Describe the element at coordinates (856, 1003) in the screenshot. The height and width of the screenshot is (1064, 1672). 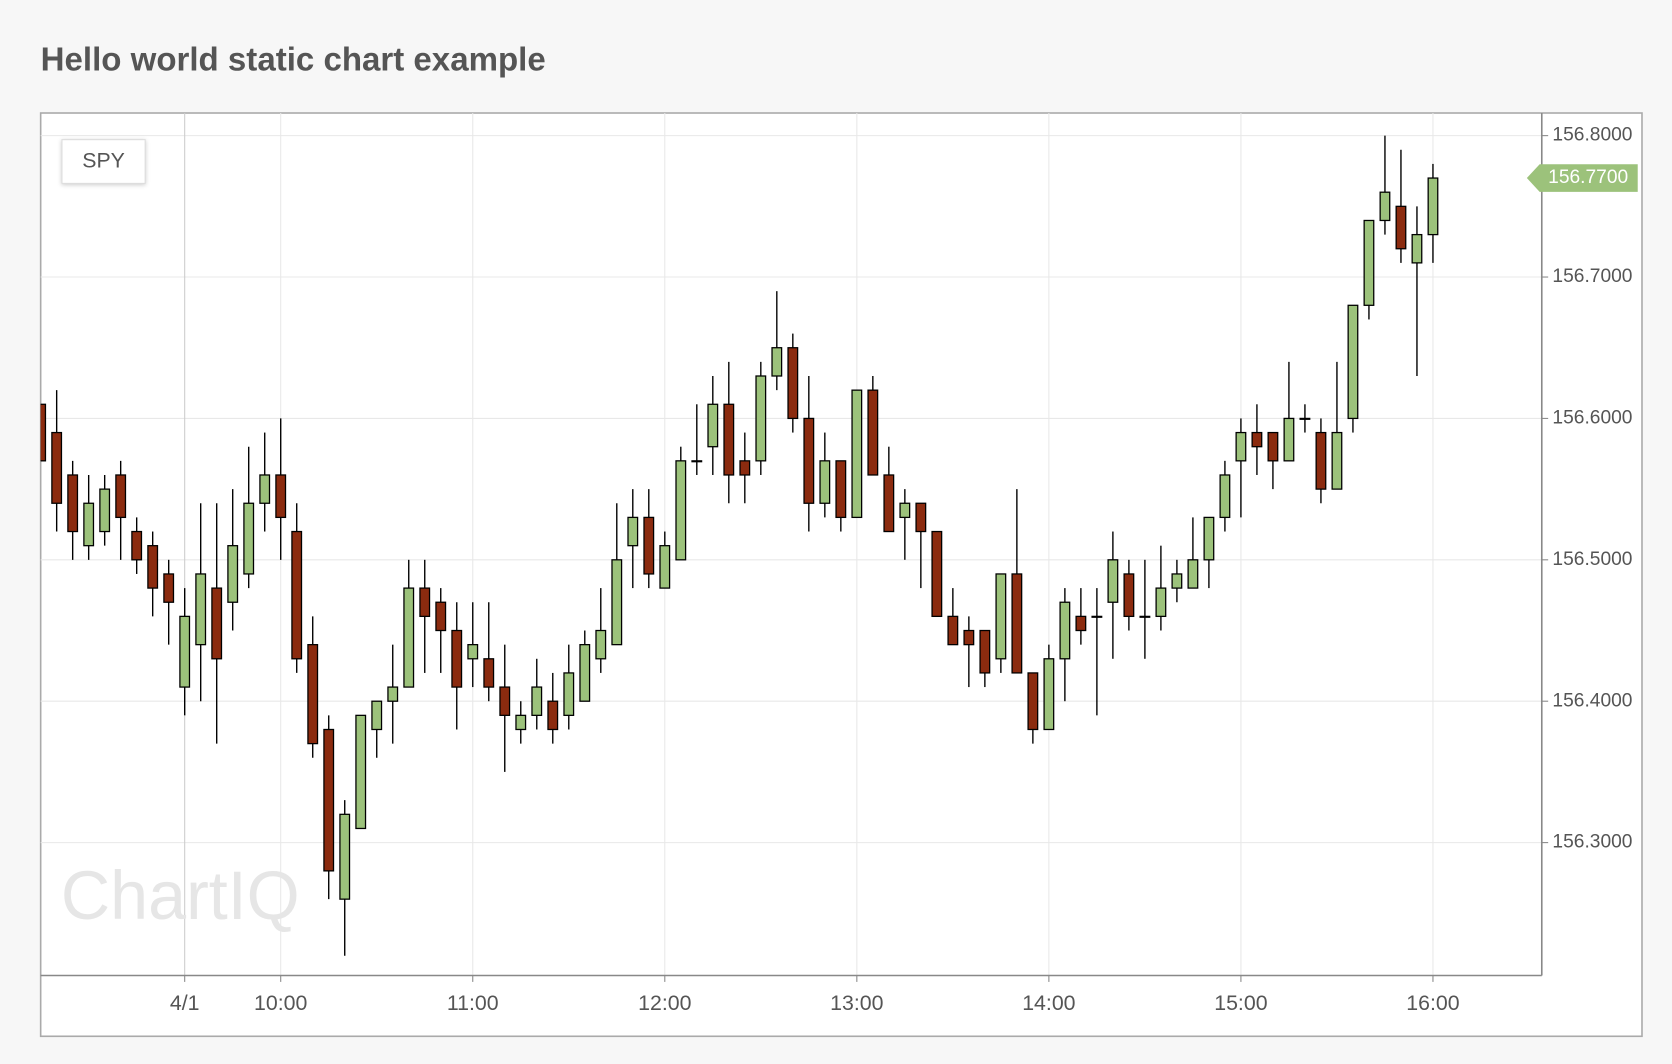
I see `x-tick-label: 13:00` at that location.